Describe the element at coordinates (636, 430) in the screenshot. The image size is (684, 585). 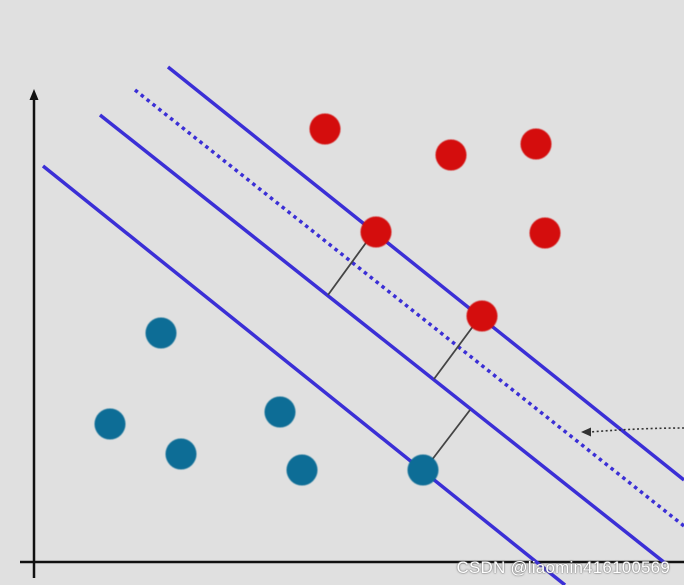
I see `pointer-arrow-line` at that location.